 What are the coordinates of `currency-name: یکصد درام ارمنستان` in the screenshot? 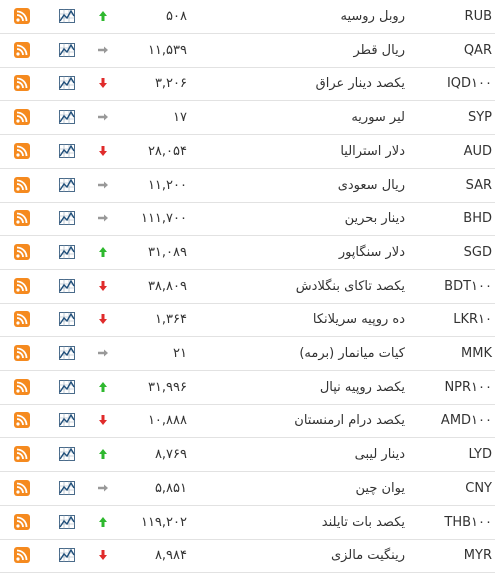 It's located at (349, 421).